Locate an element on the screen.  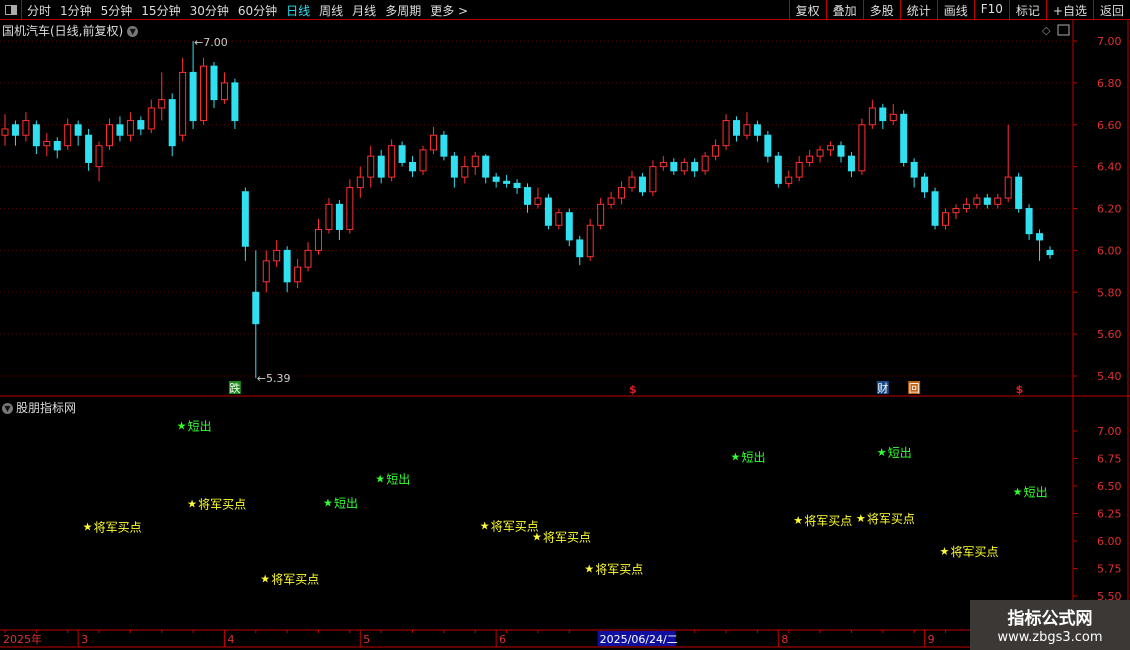
price-label: 6.00 is located at coordinates (1109, 250).